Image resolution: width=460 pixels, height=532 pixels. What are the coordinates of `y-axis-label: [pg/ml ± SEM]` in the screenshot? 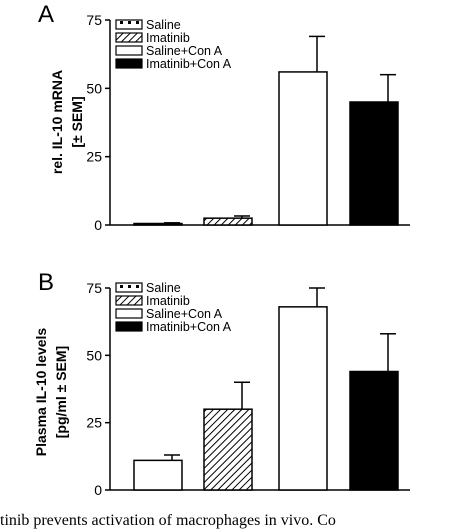 It's located at (61, 392).